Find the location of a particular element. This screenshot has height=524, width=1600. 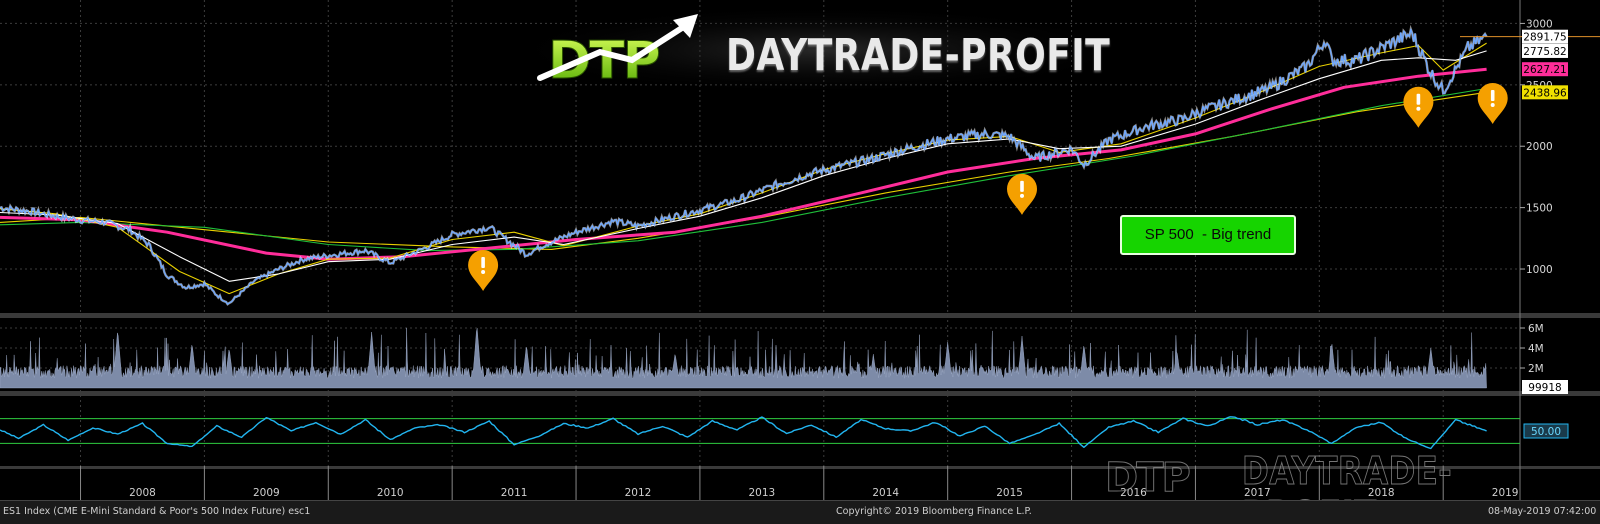

x-tick-label: 2018 is located at coordinates (1381, 493).